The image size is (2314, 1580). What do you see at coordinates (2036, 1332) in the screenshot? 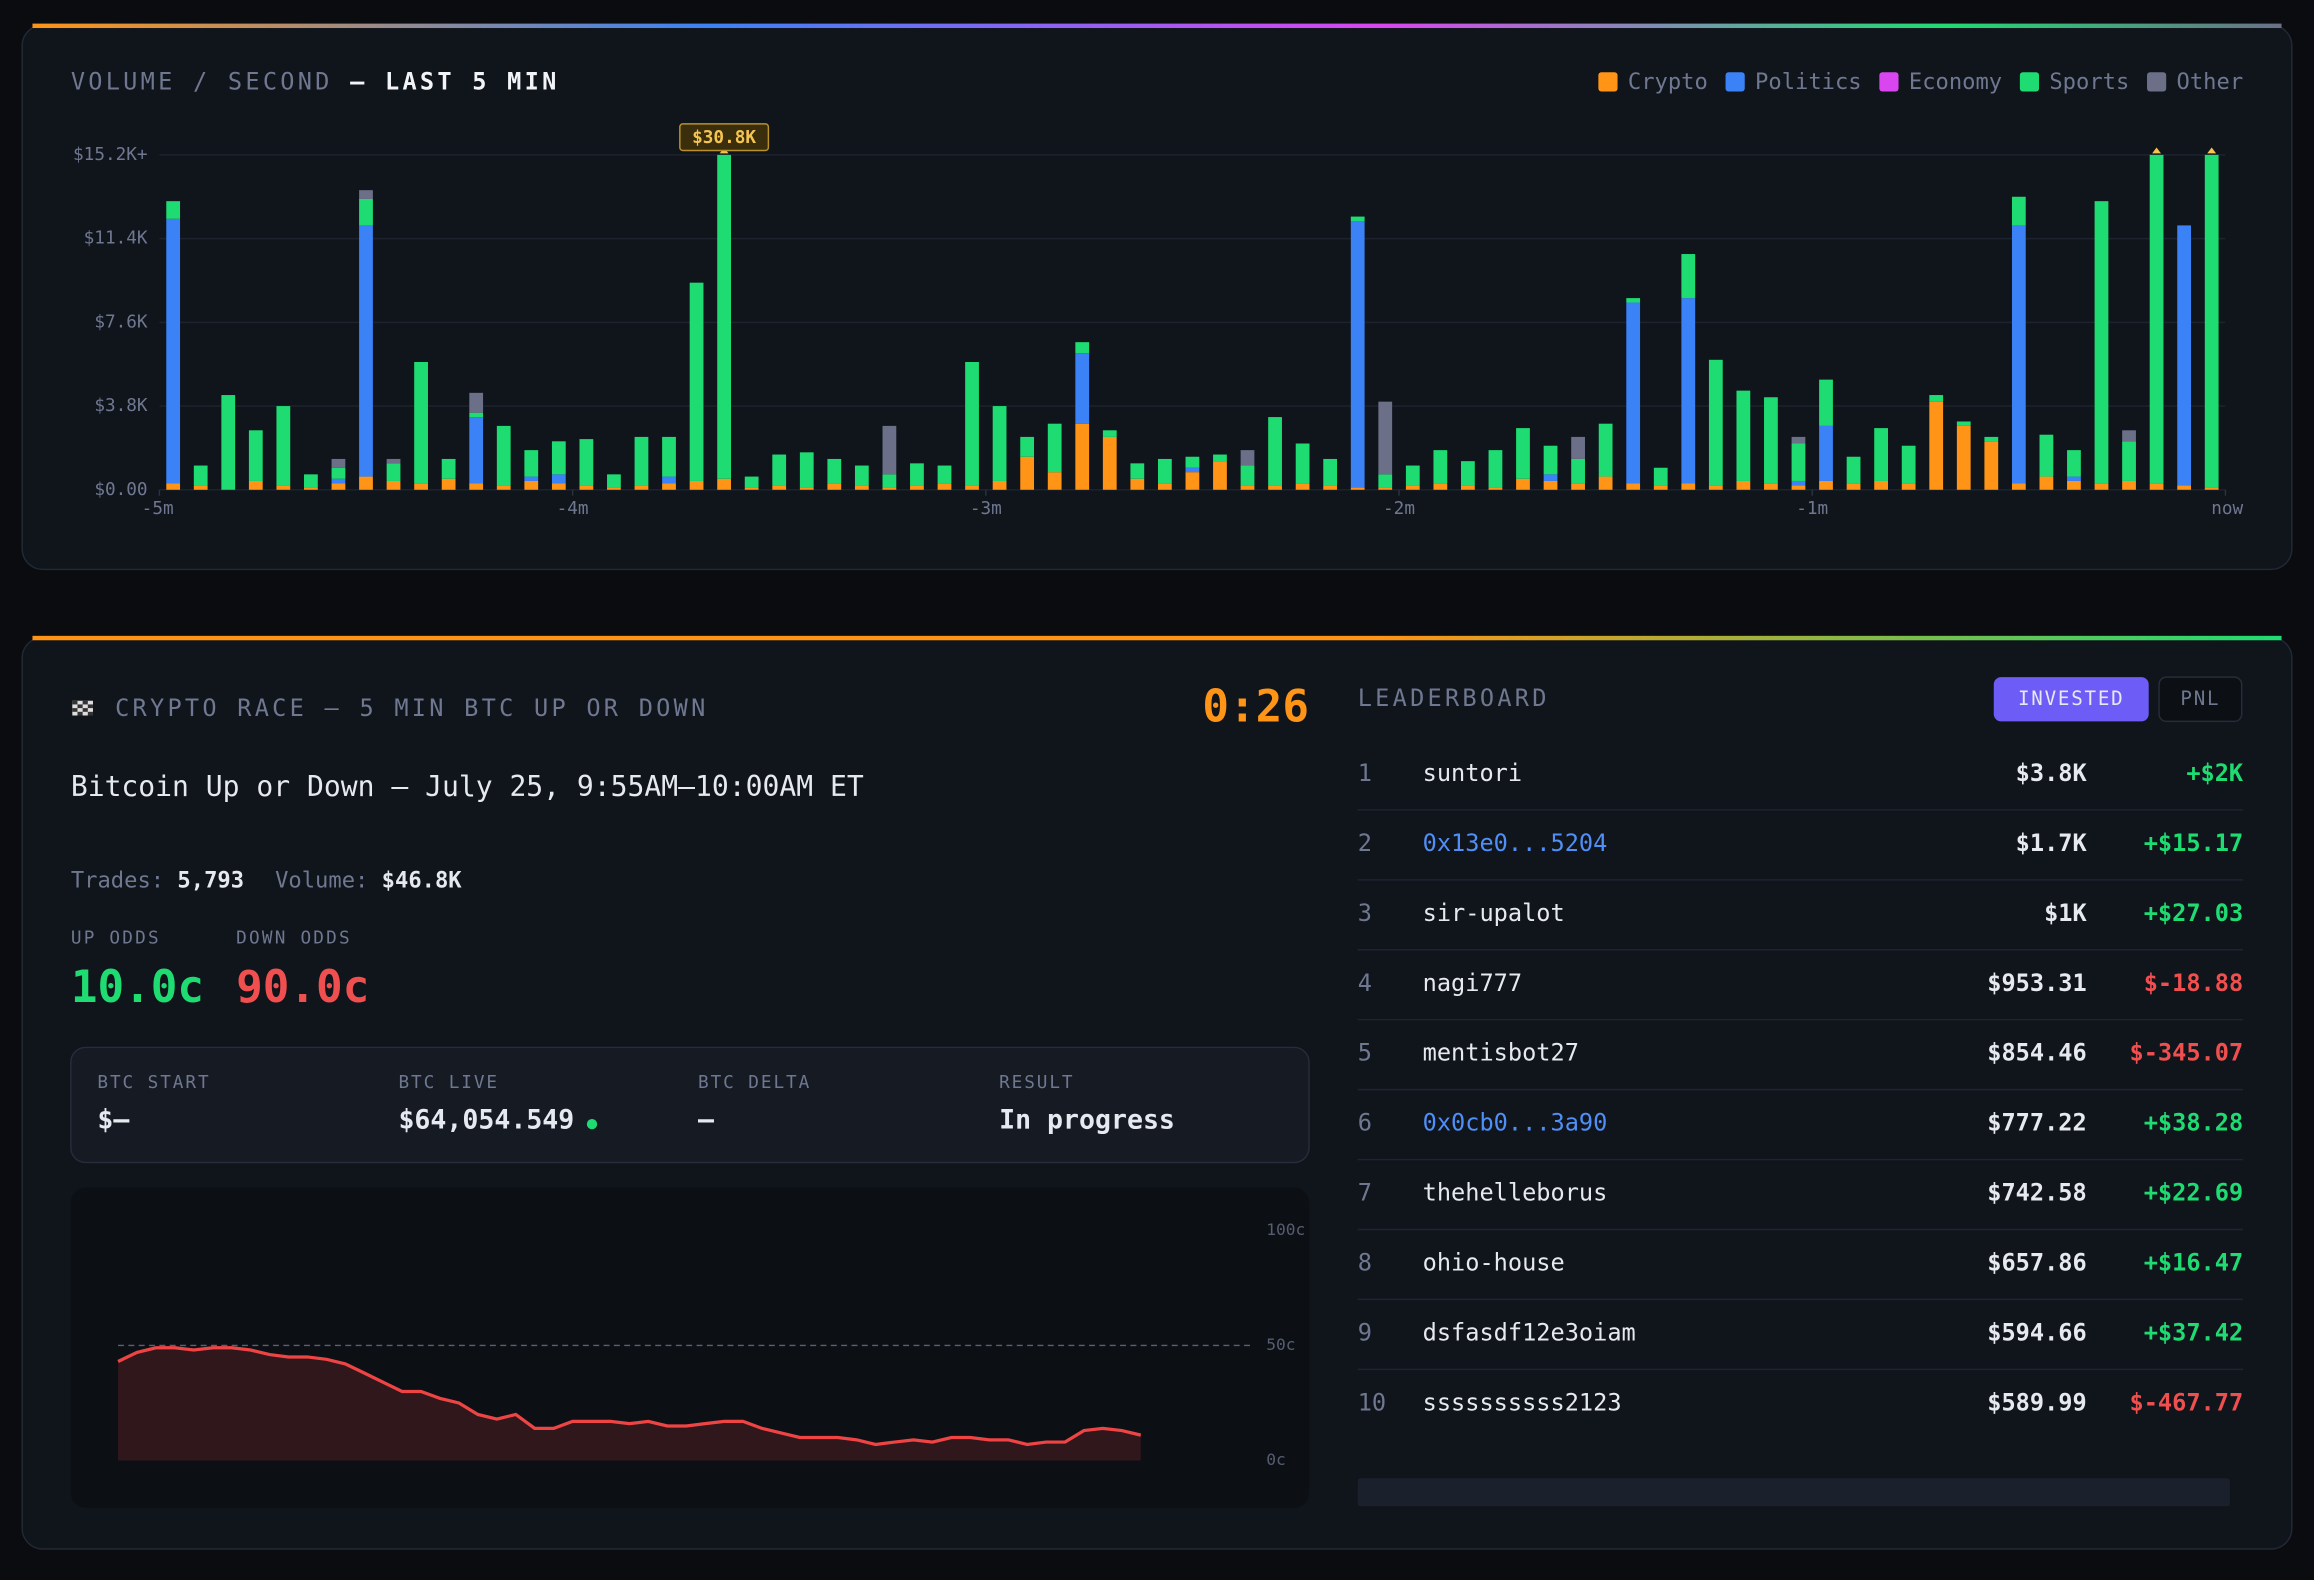
I see `invested: $594.66` at bounding box center [2036, 1332].